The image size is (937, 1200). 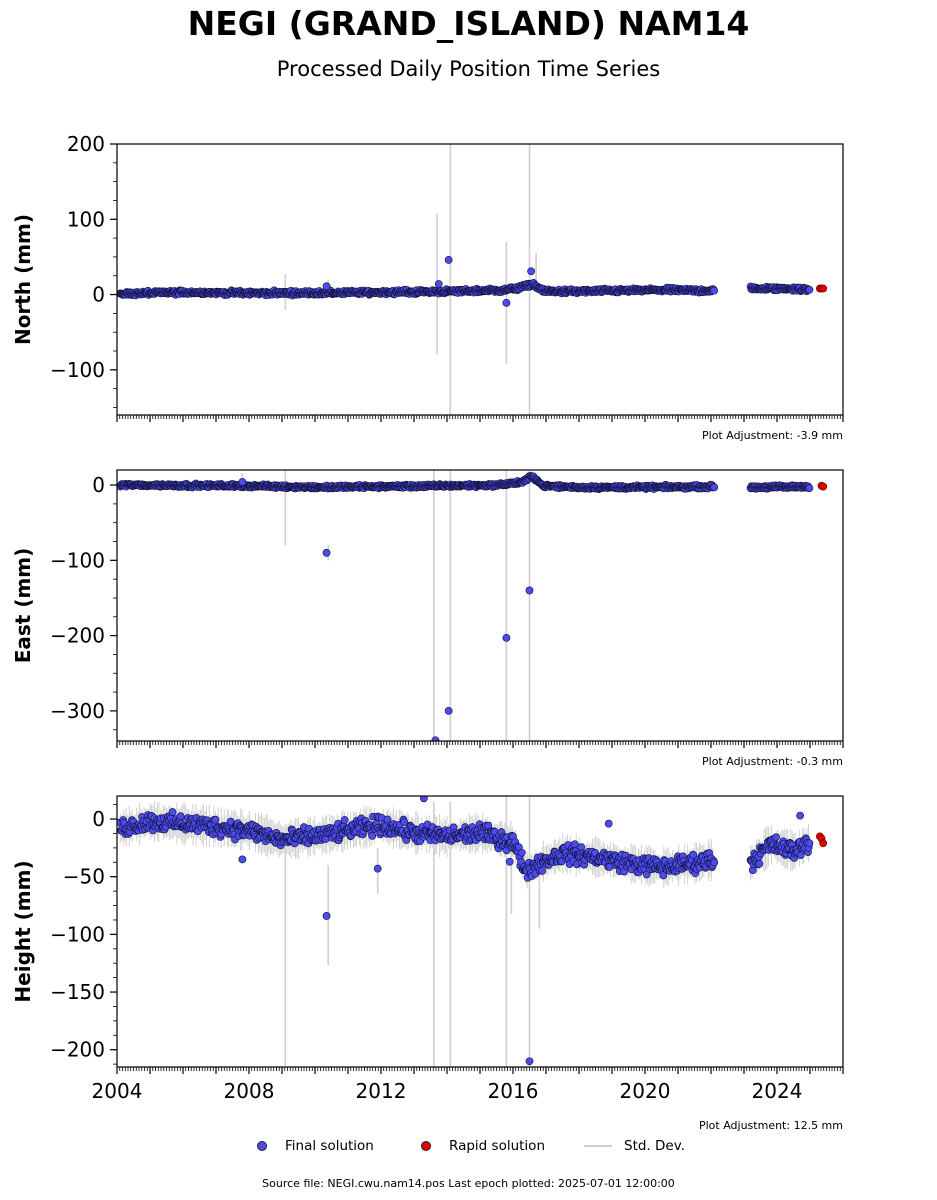 What do you see at coordinates (513, 1091) in the screenshot?
I see `x-tick-label: 2016` at bounding box center [513, 1091].